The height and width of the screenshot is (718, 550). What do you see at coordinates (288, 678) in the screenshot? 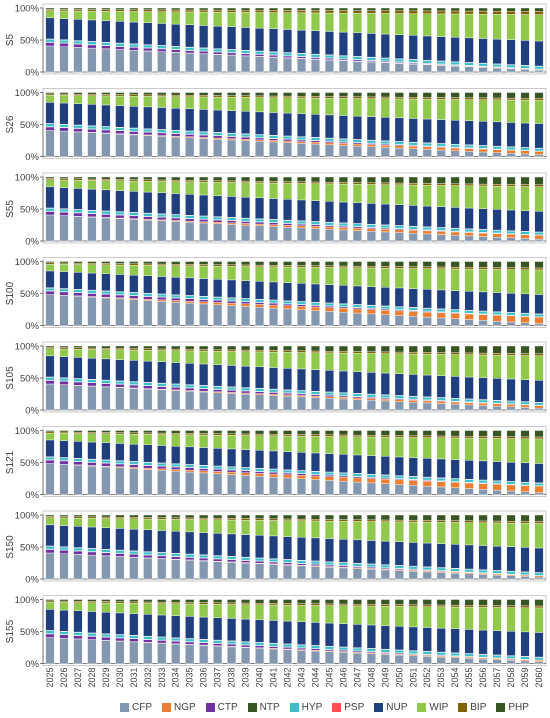
I see `x-tick-label: 2042` at bounding box center [288, 678].